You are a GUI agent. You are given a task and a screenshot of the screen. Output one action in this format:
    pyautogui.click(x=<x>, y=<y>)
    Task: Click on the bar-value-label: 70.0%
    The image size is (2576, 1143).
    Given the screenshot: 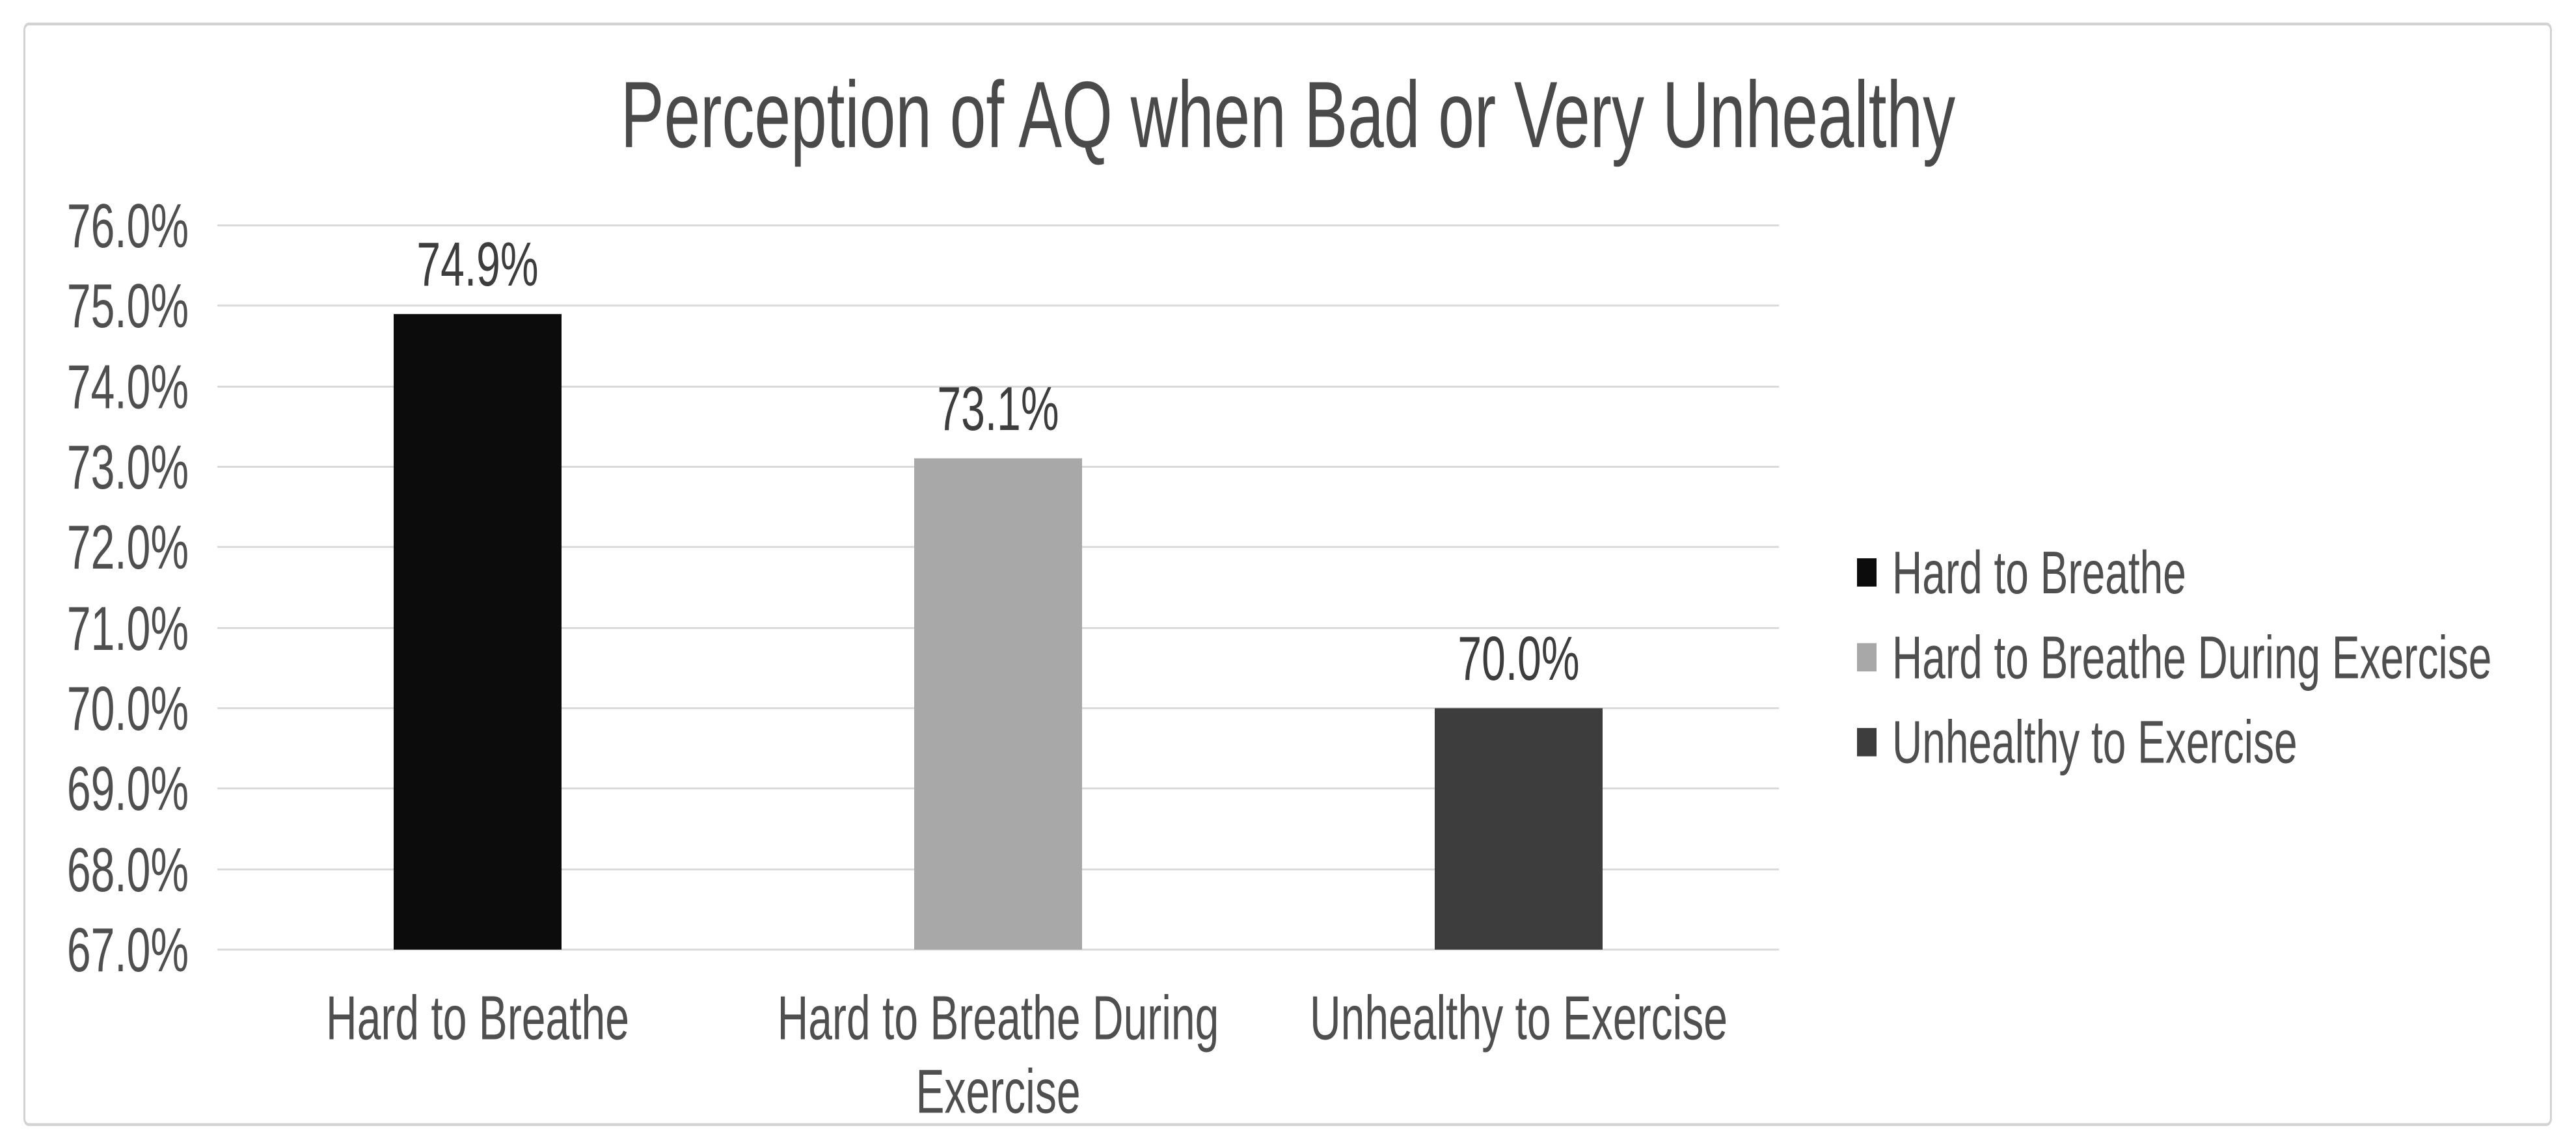 What is the action you would take?
    pyautogui.click(x=1518, y=658)
    